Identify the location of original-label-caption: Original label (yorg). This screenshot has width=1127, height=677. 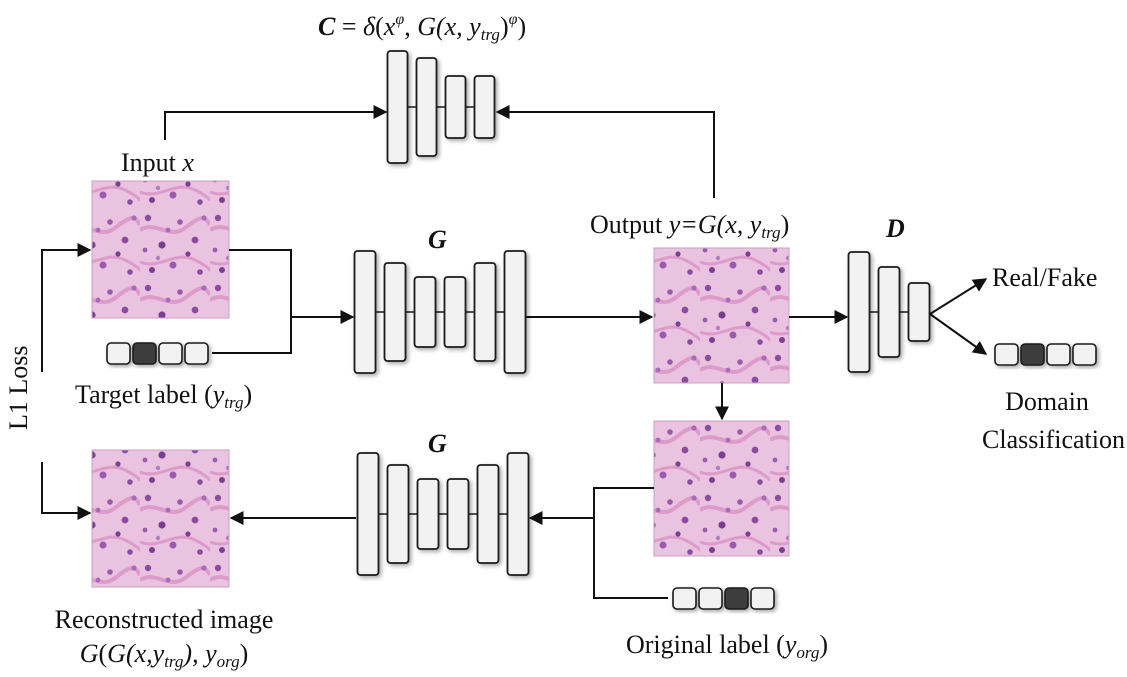
(727, 646).